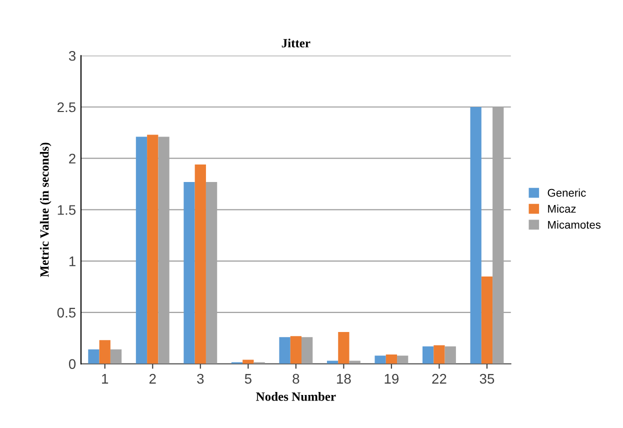 This screenshot has width=623, height=428. Describe the element at coordinates (296, 43) in the screenshot. I see `chart-title: Jitter` at that location.